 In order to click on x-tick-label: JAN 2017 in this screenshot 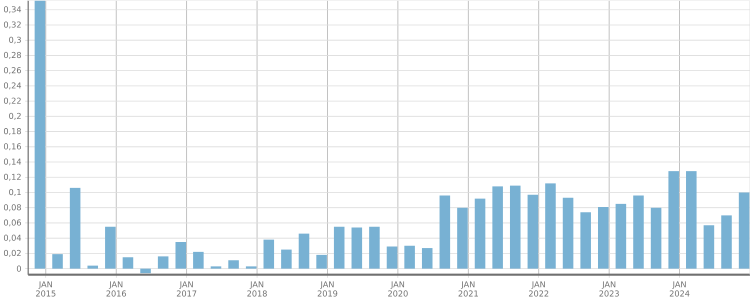, I will do `click(186, 289)`.